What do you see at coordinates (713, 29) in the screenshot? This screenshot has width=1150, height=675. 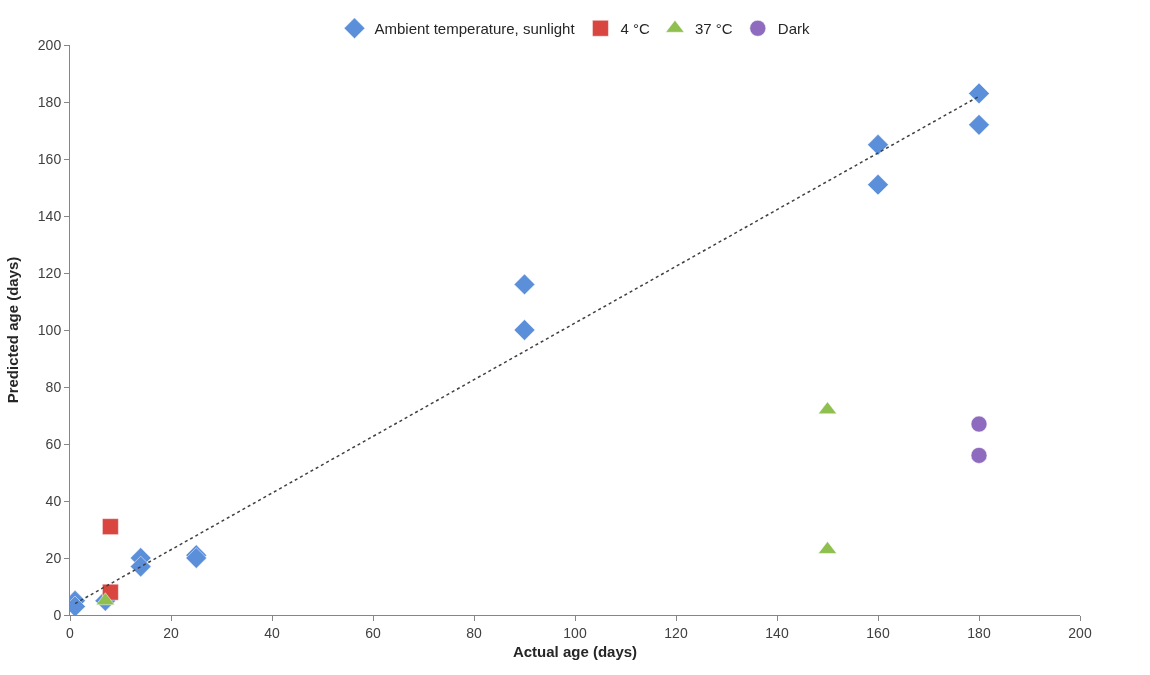 I see `legend-label: 37 °C` at bounding box center [713, 29].